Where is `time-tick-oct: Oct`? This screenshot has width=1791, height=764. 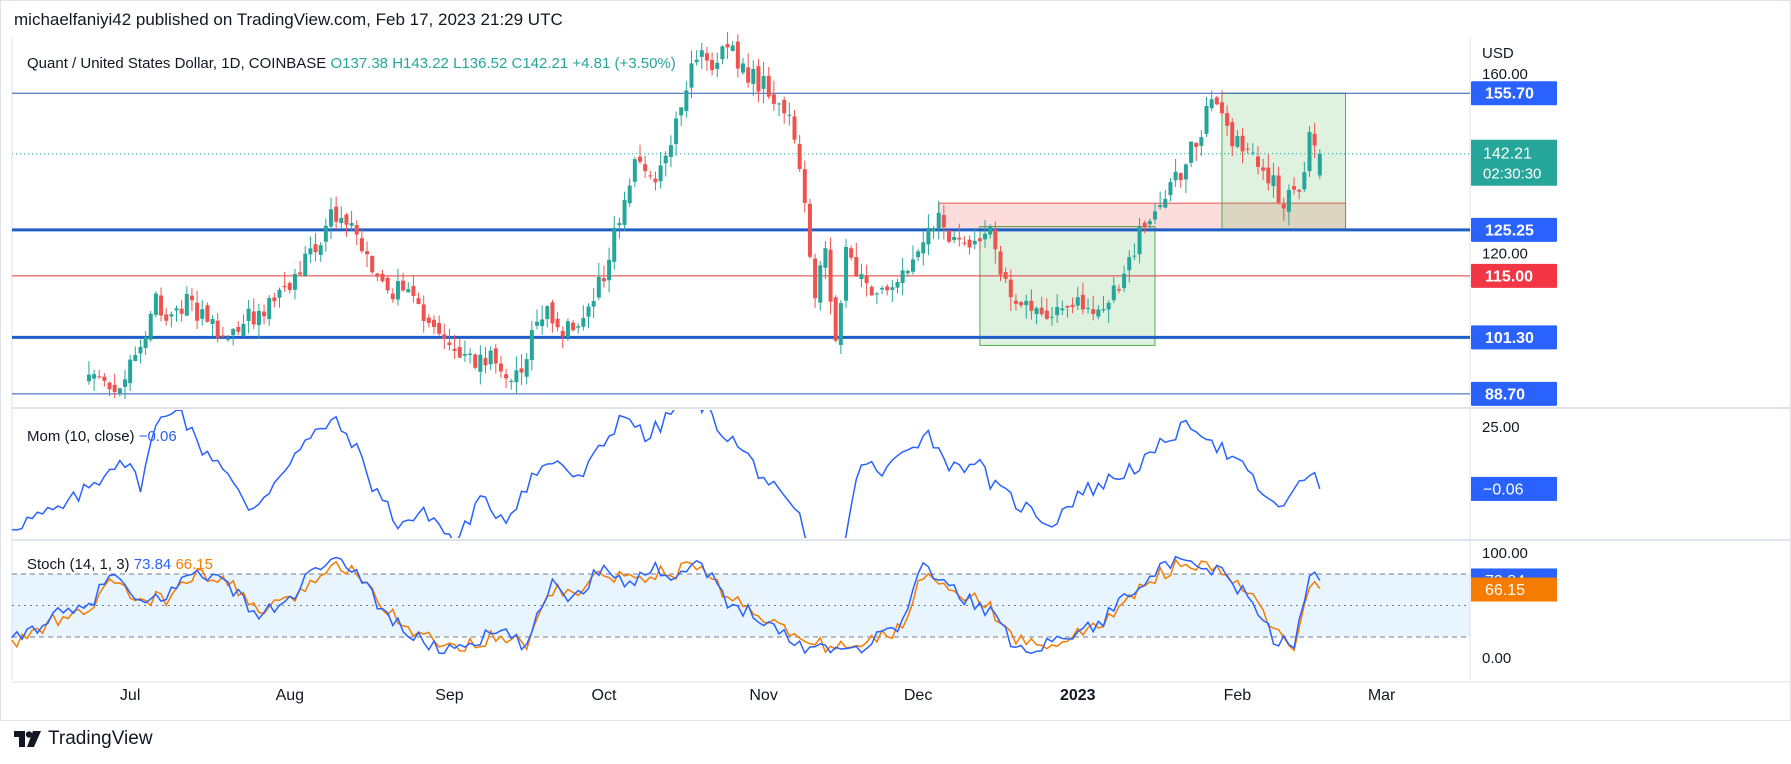
time-tick-oct: Oct is located at coordinates (604, 695).